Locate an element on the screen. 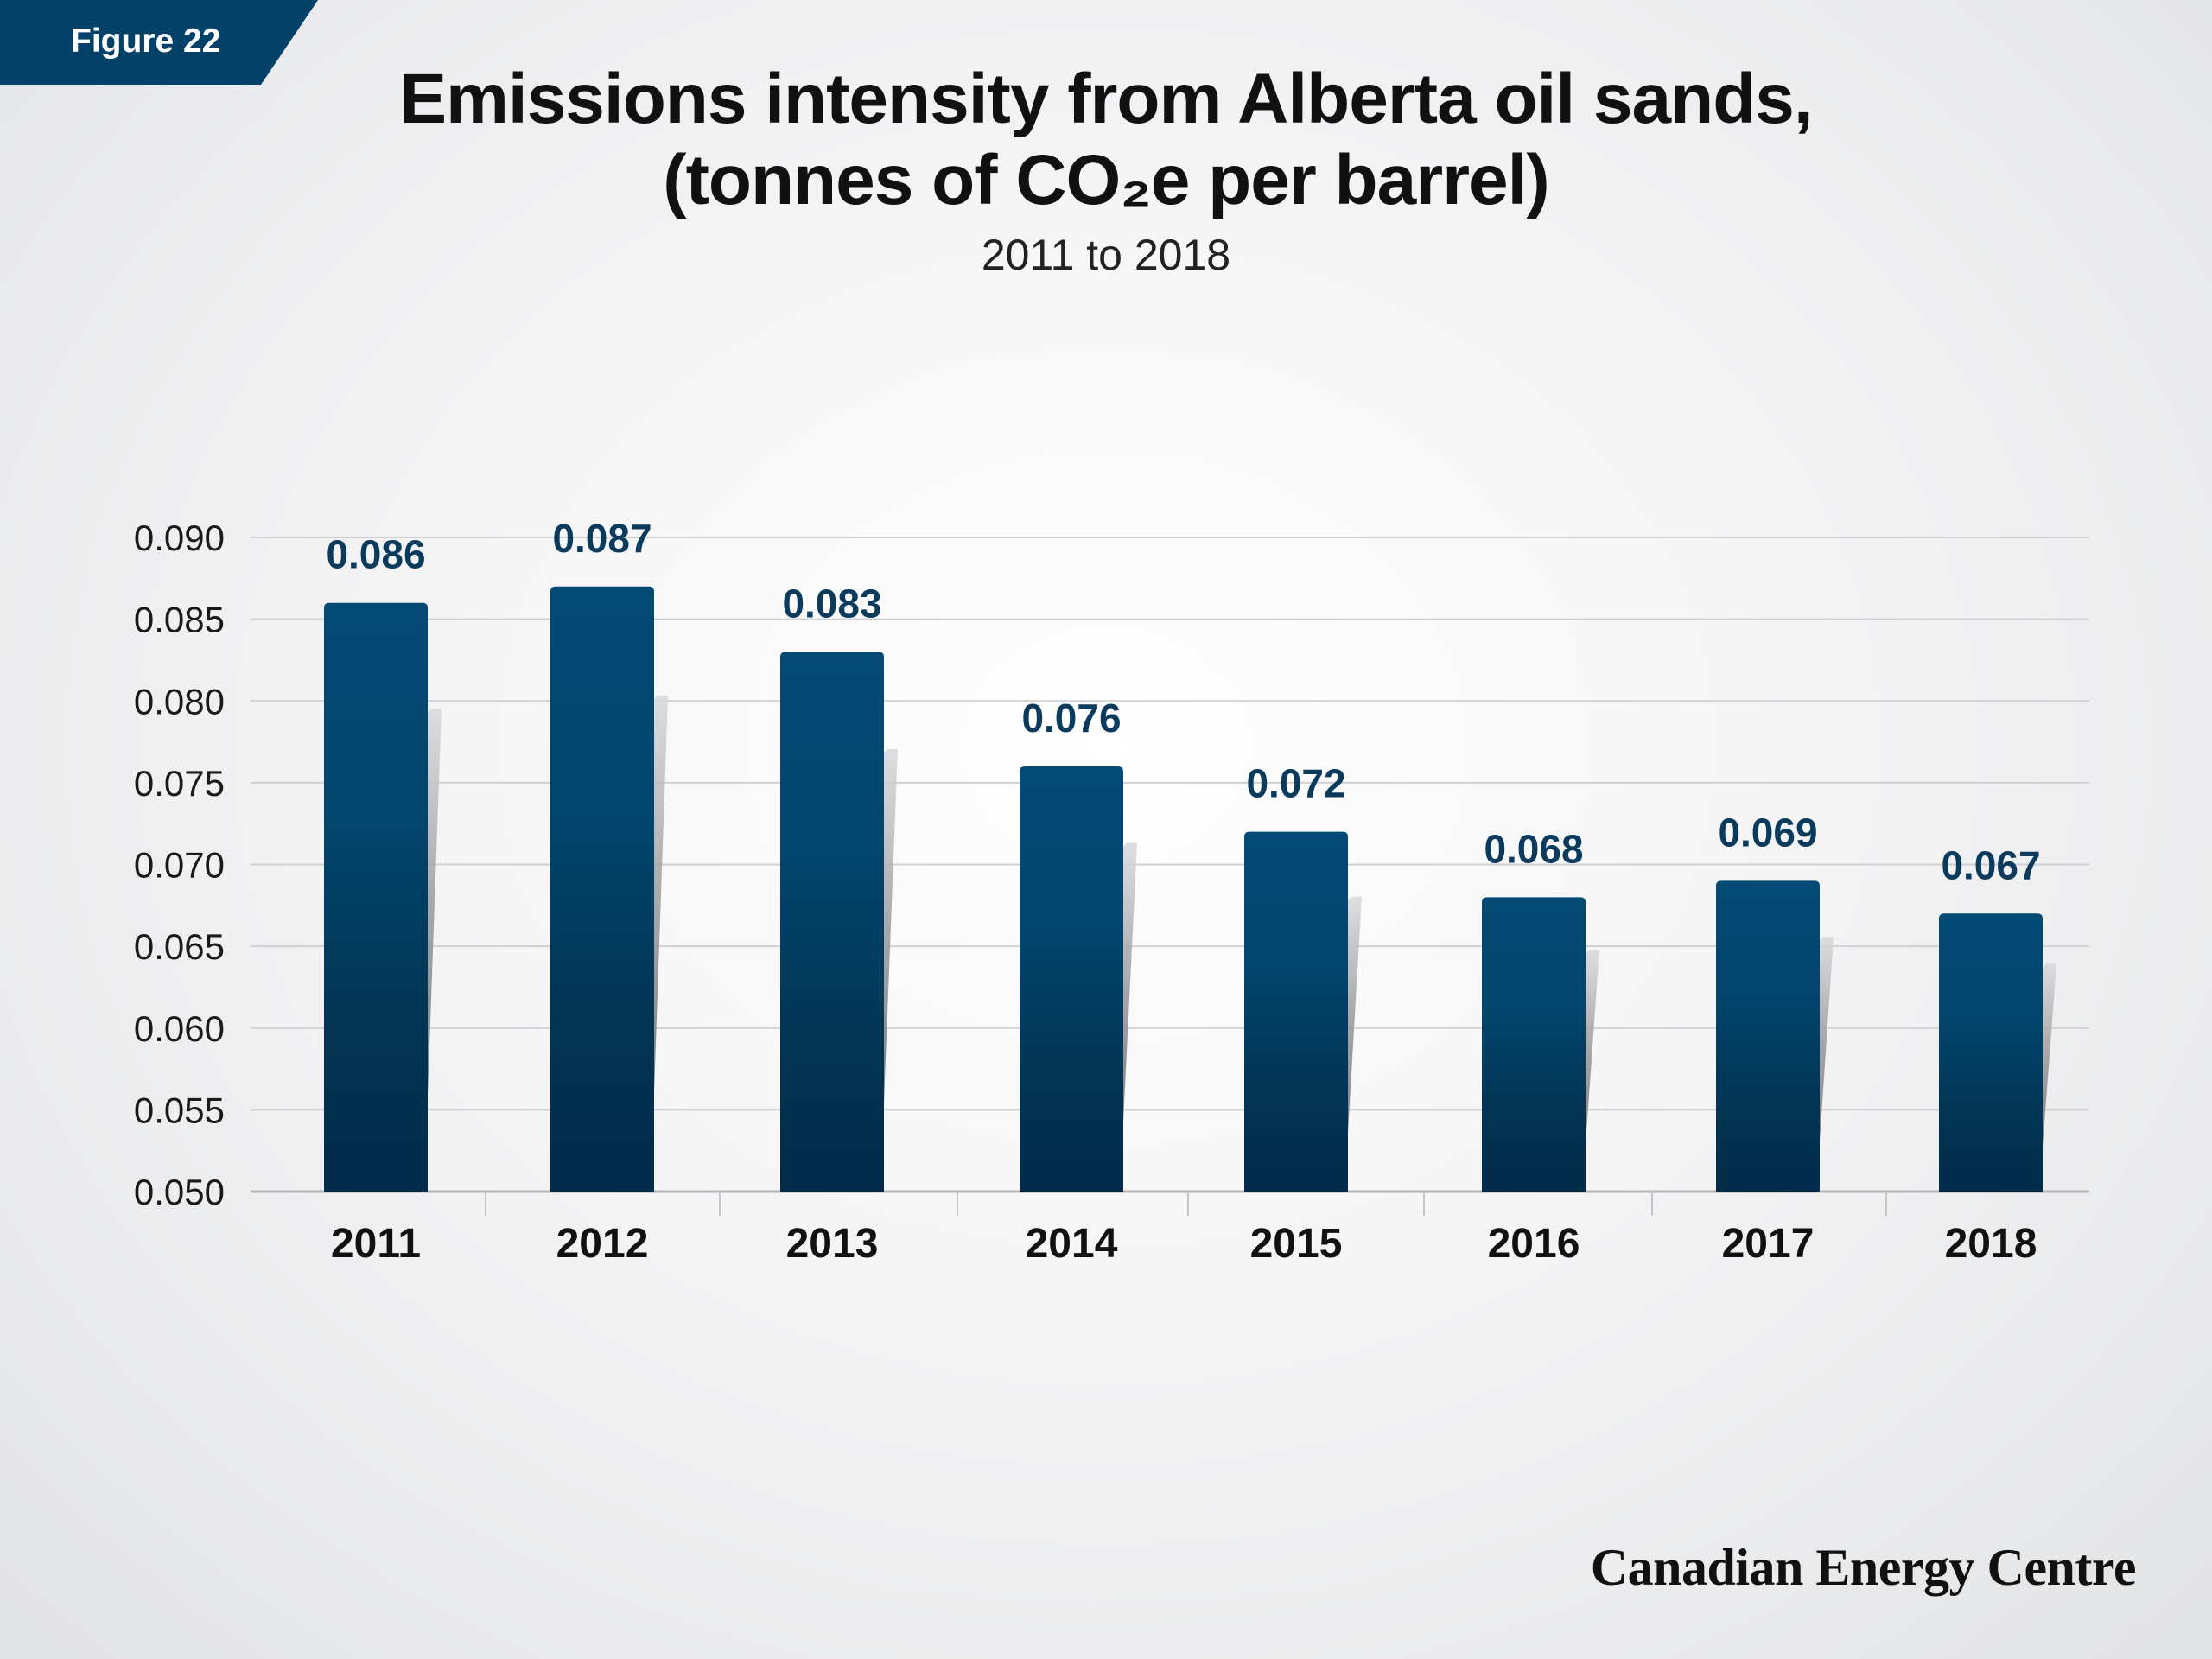 Image resolution: width=2212 pixels, height=1659 pixels. y-tick-label: 0.080 is located at coordinates (179, 701).